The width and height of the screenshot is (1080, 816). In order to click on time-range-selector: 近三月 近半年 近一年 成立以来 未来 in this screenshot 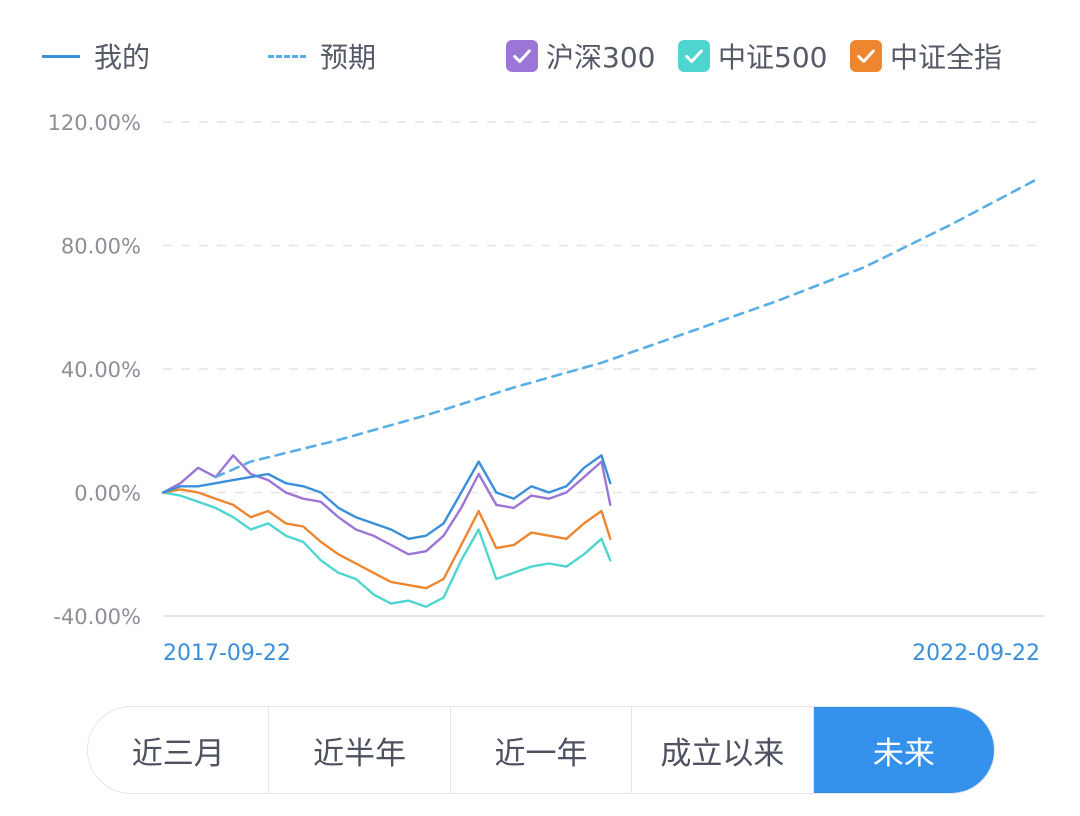, I will do `click(541, 750)`.